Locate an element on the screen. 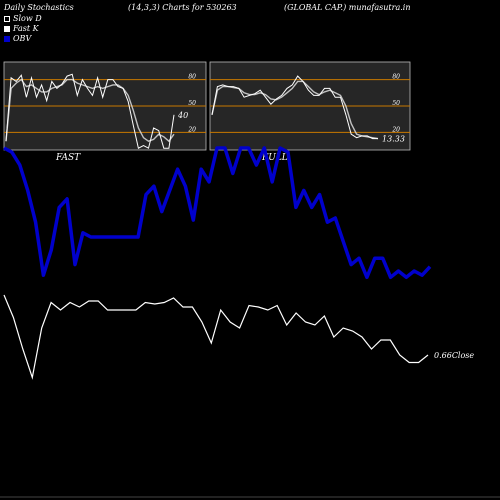 The height and width of the screenshot is (500, 500). full-line-fast-k is located at coordinates (294, 107).